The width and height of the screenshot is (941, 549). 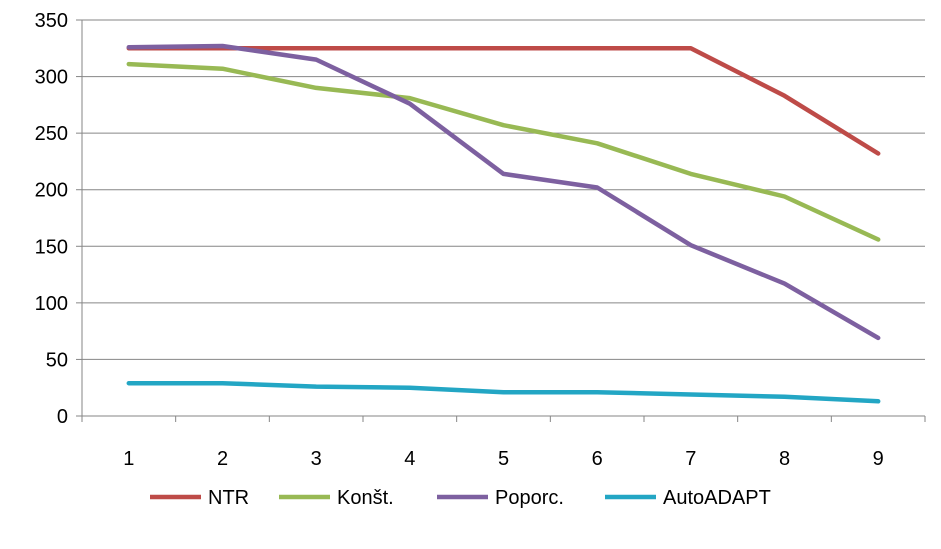 I want to click on x-tick-label: 5, so click(x=503, y=459).